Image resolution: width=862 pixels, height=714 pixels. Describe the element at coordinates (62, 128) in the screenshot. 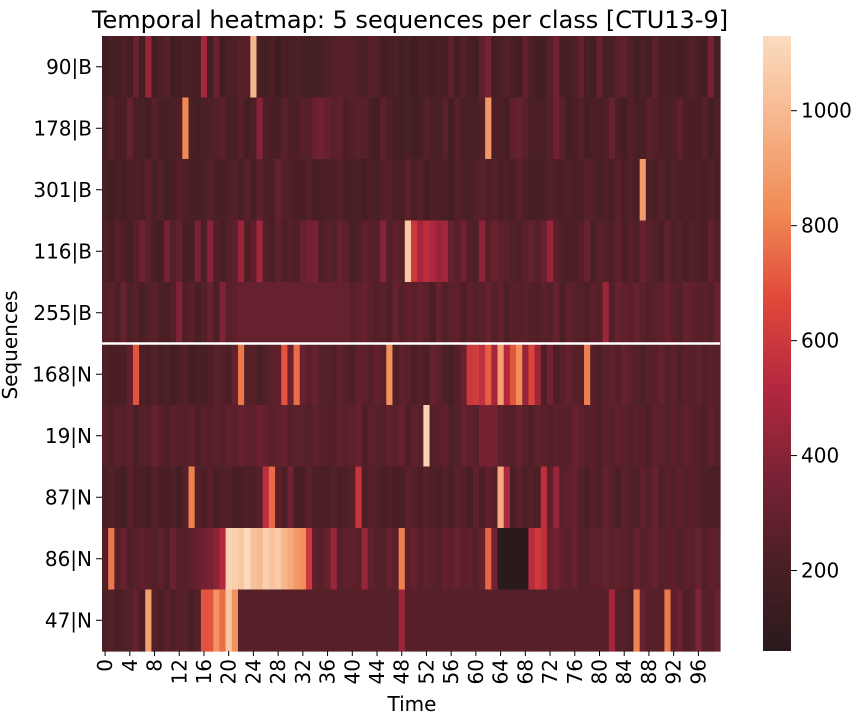

I see `row-label: 178|B` at that location.